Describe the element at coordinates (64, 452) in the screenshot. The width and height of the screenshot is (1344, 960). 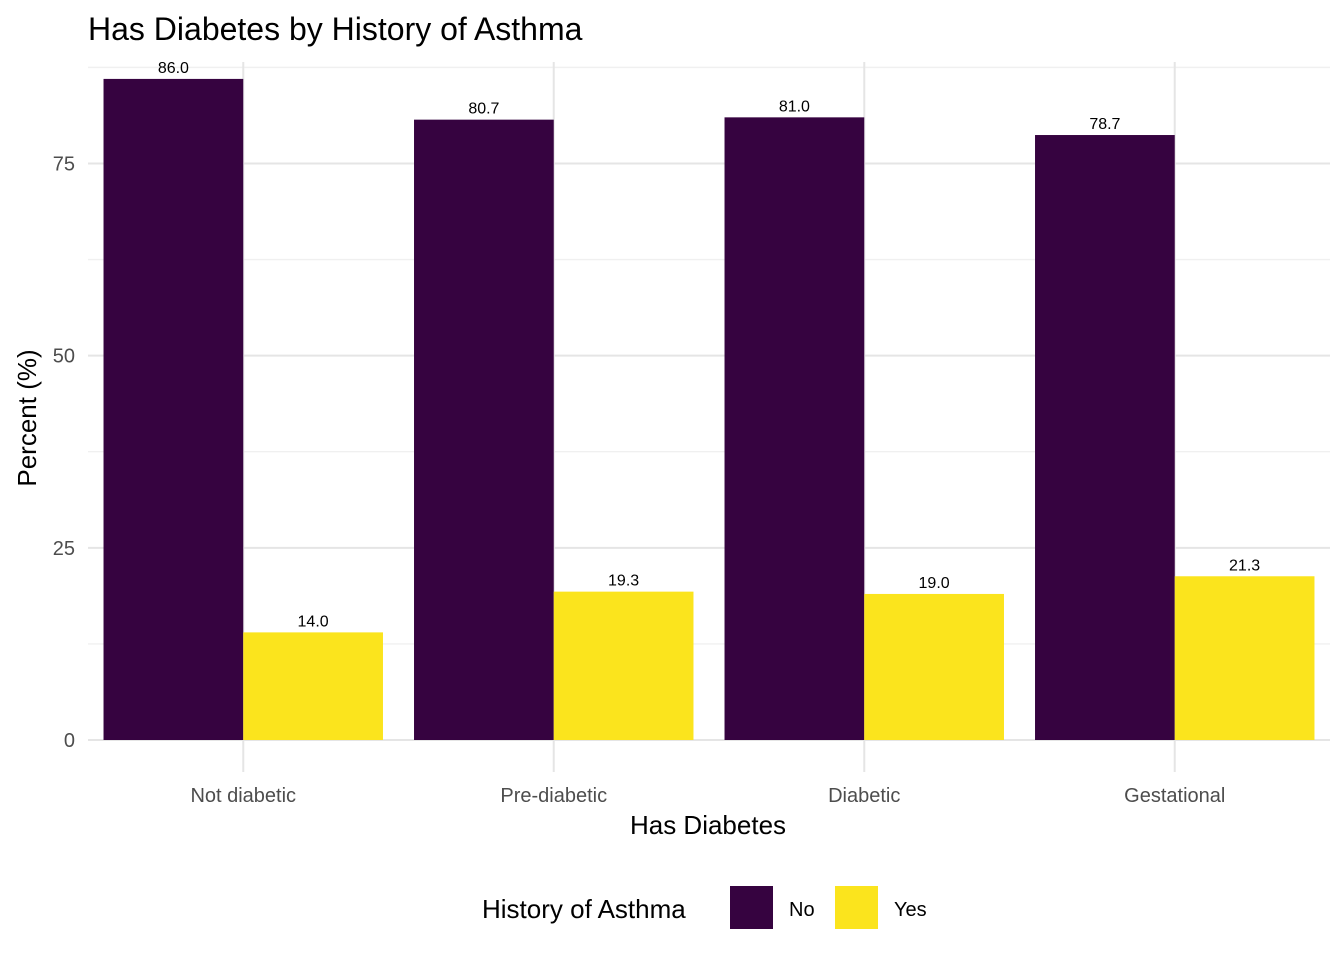
I see `y-axis-ticks: 0 25 50 75` at that location.